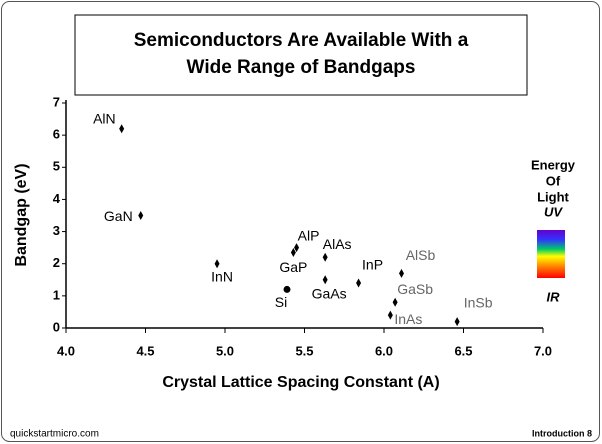 This screenshot has height=444, width=602. What do you see at coordinates (56, 294) in the screenshot?
I see `y-tick-label: 1` at bounding box center [56, 294].